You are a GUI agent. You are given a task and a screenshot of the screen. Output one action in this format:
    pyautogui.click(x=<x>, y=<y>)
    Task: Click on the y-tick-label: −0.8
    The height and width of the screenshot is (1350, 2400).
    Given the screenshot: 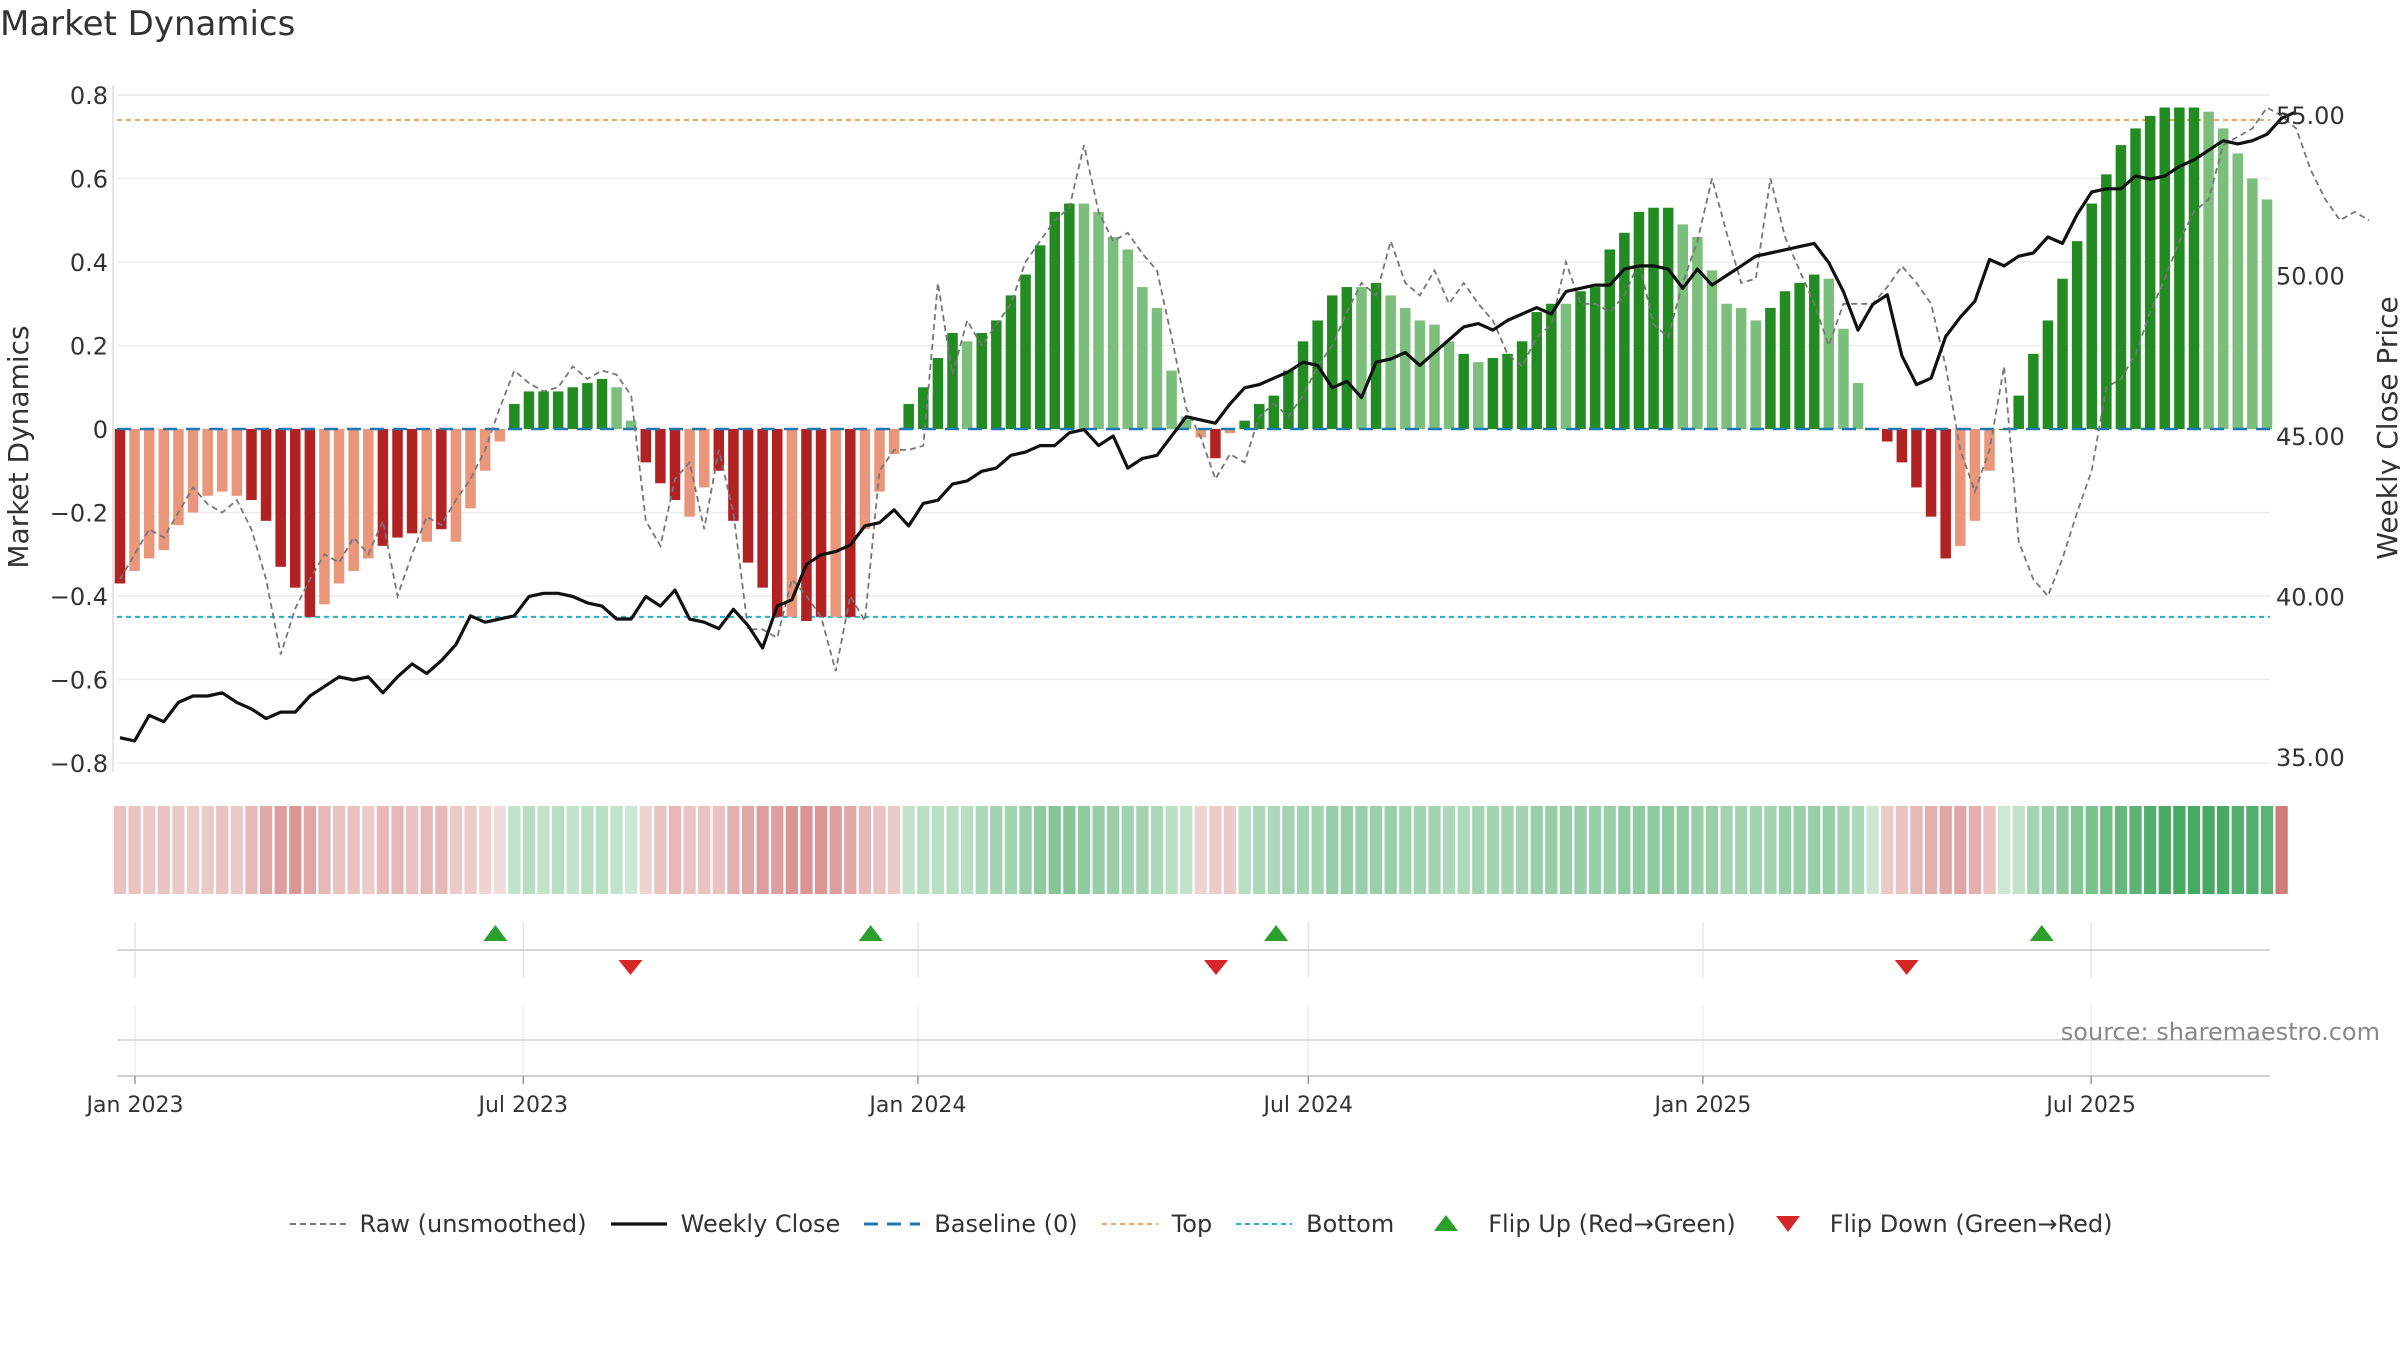 What is the action you would take?
    pyautogui.click(x=79, y=764)
    